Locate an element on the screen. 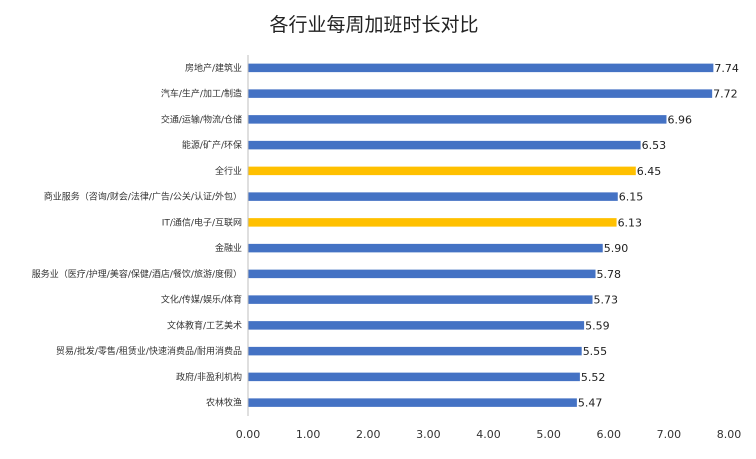 The image size is (756, 459). category-label: 汽车/生产/加工/制造 is located at coordinates (201, 94).